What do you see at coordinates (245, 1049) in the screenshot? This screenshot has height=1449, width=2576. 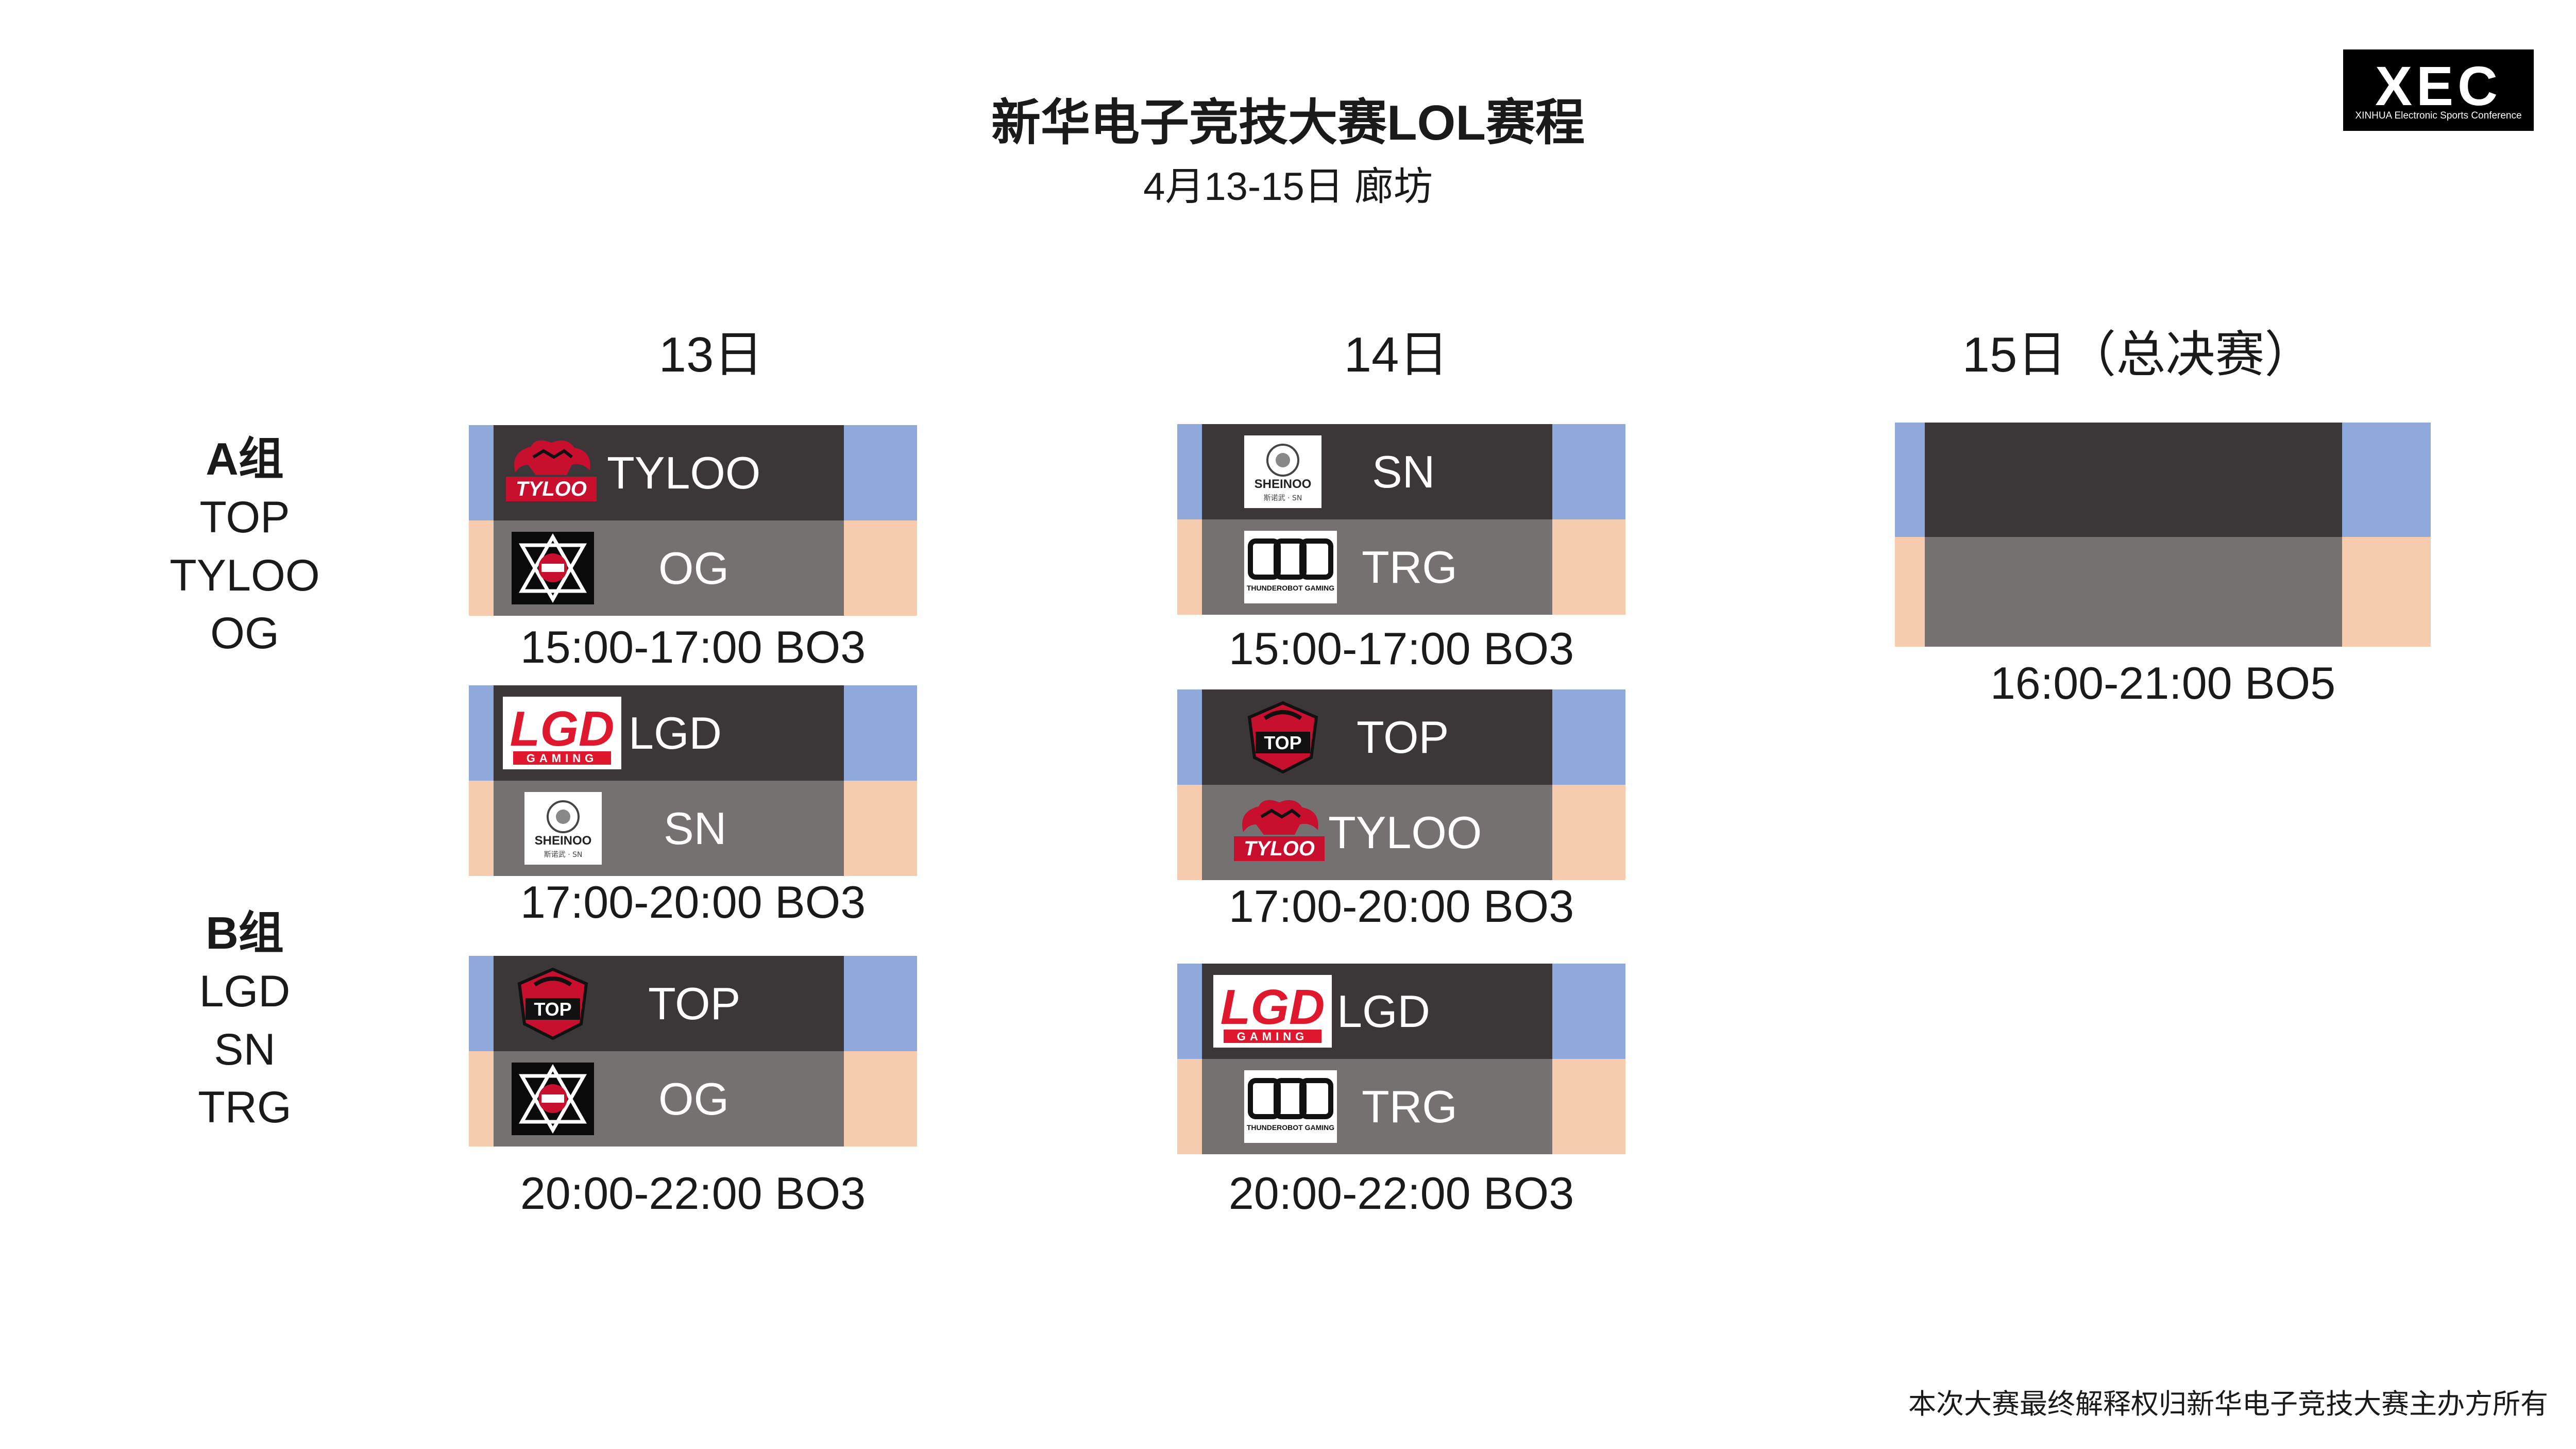 I see `group-b-team: SN` at bounding box center [245, 1049].